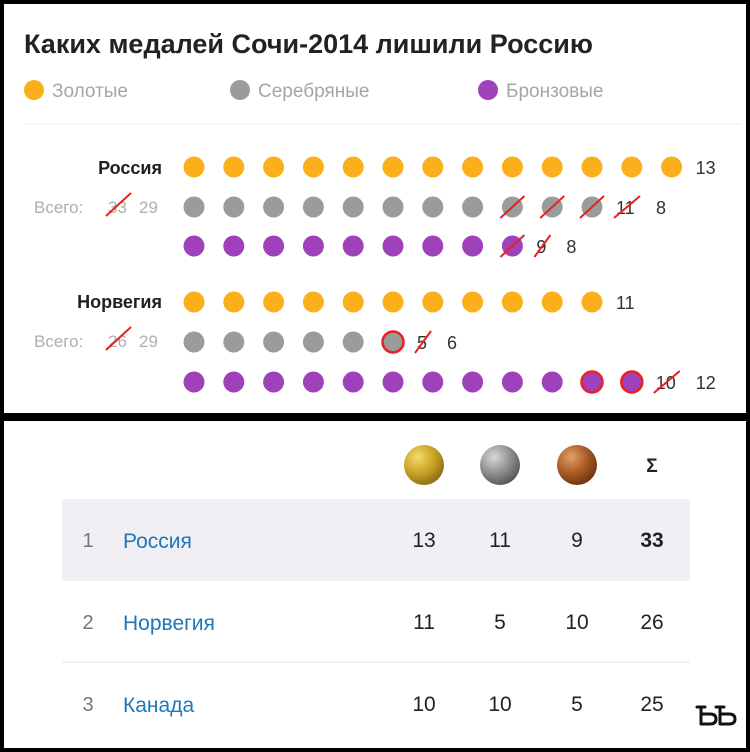 The width and height of the screenshot is (750, 752). What do you see at coordinates (423, 704) in the screenshot?
I see `gold-cell: 10` at bounding box center [423, 704].